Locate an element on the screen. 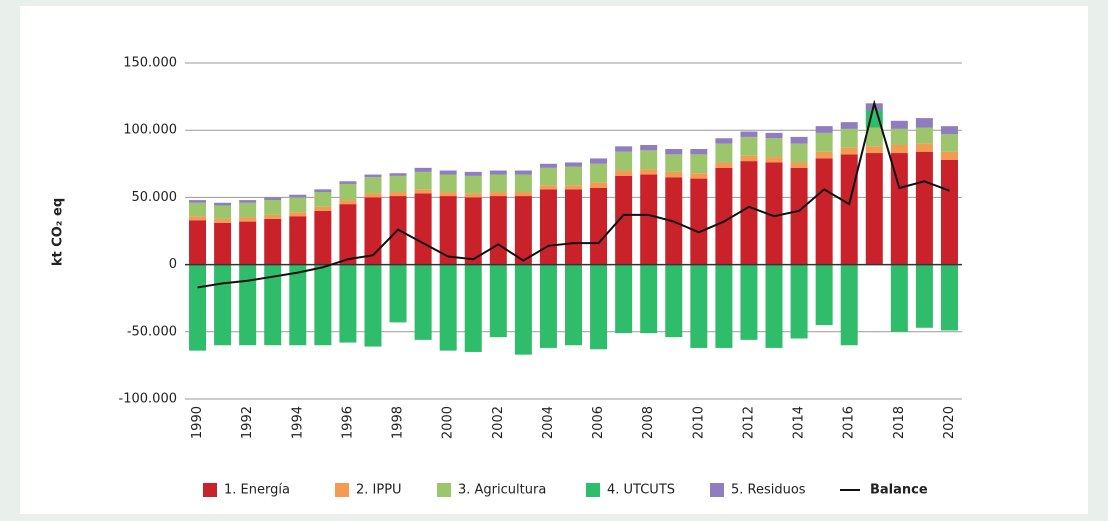  x-tick-label: 2018 is located at coordinates (899, 422).